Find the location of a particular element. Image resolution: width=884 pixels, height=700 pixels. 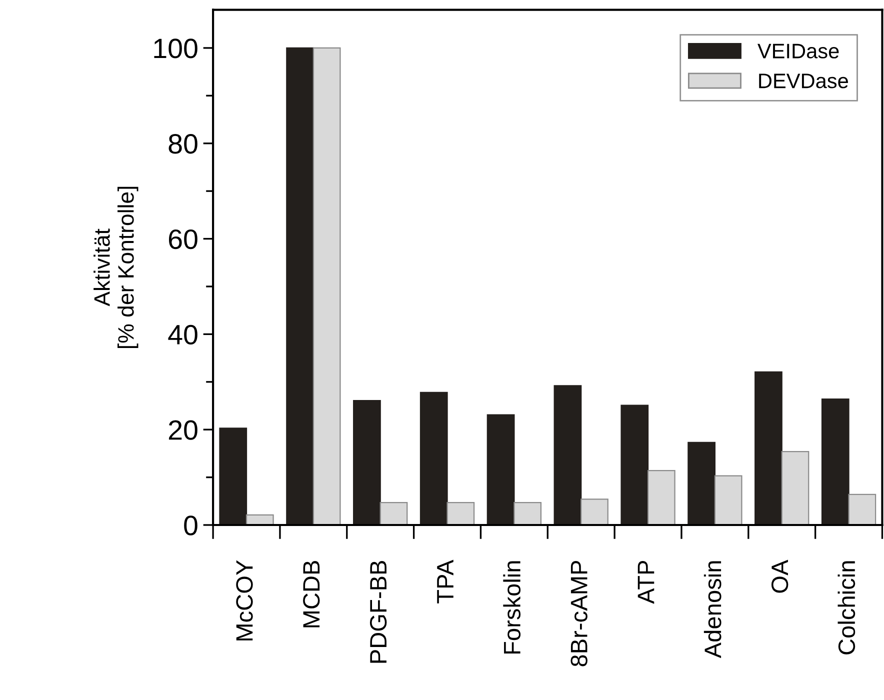

x-tick-label: Colchicin is located at coordinates (847, 607).